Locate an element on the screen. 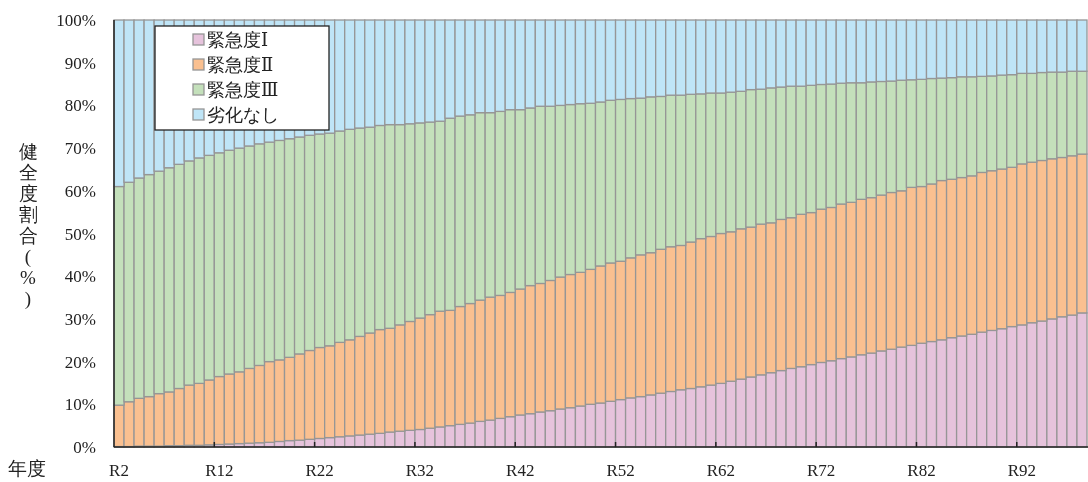 Image resolution: width=1088 pixels, height=482 pixels. y-tick-label: 30% is located at coordinates (80, 319).